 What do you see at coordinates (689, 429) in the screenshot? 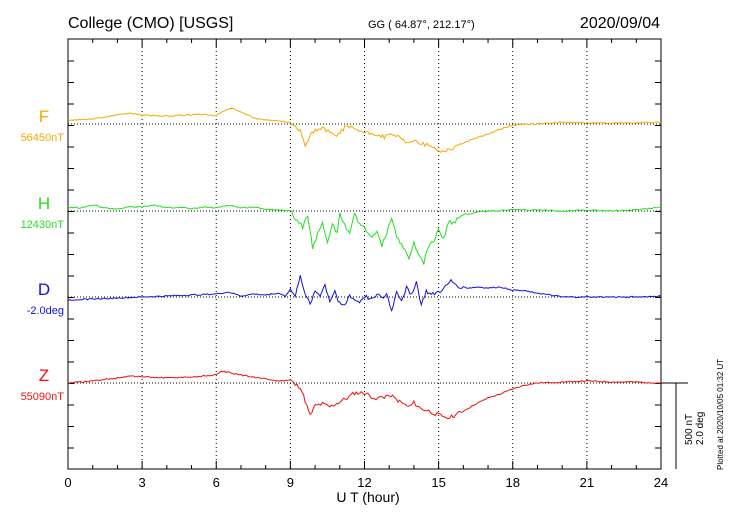
I see `scale-bar-nt-label: 500 nT` at bounding box center [689, 429].